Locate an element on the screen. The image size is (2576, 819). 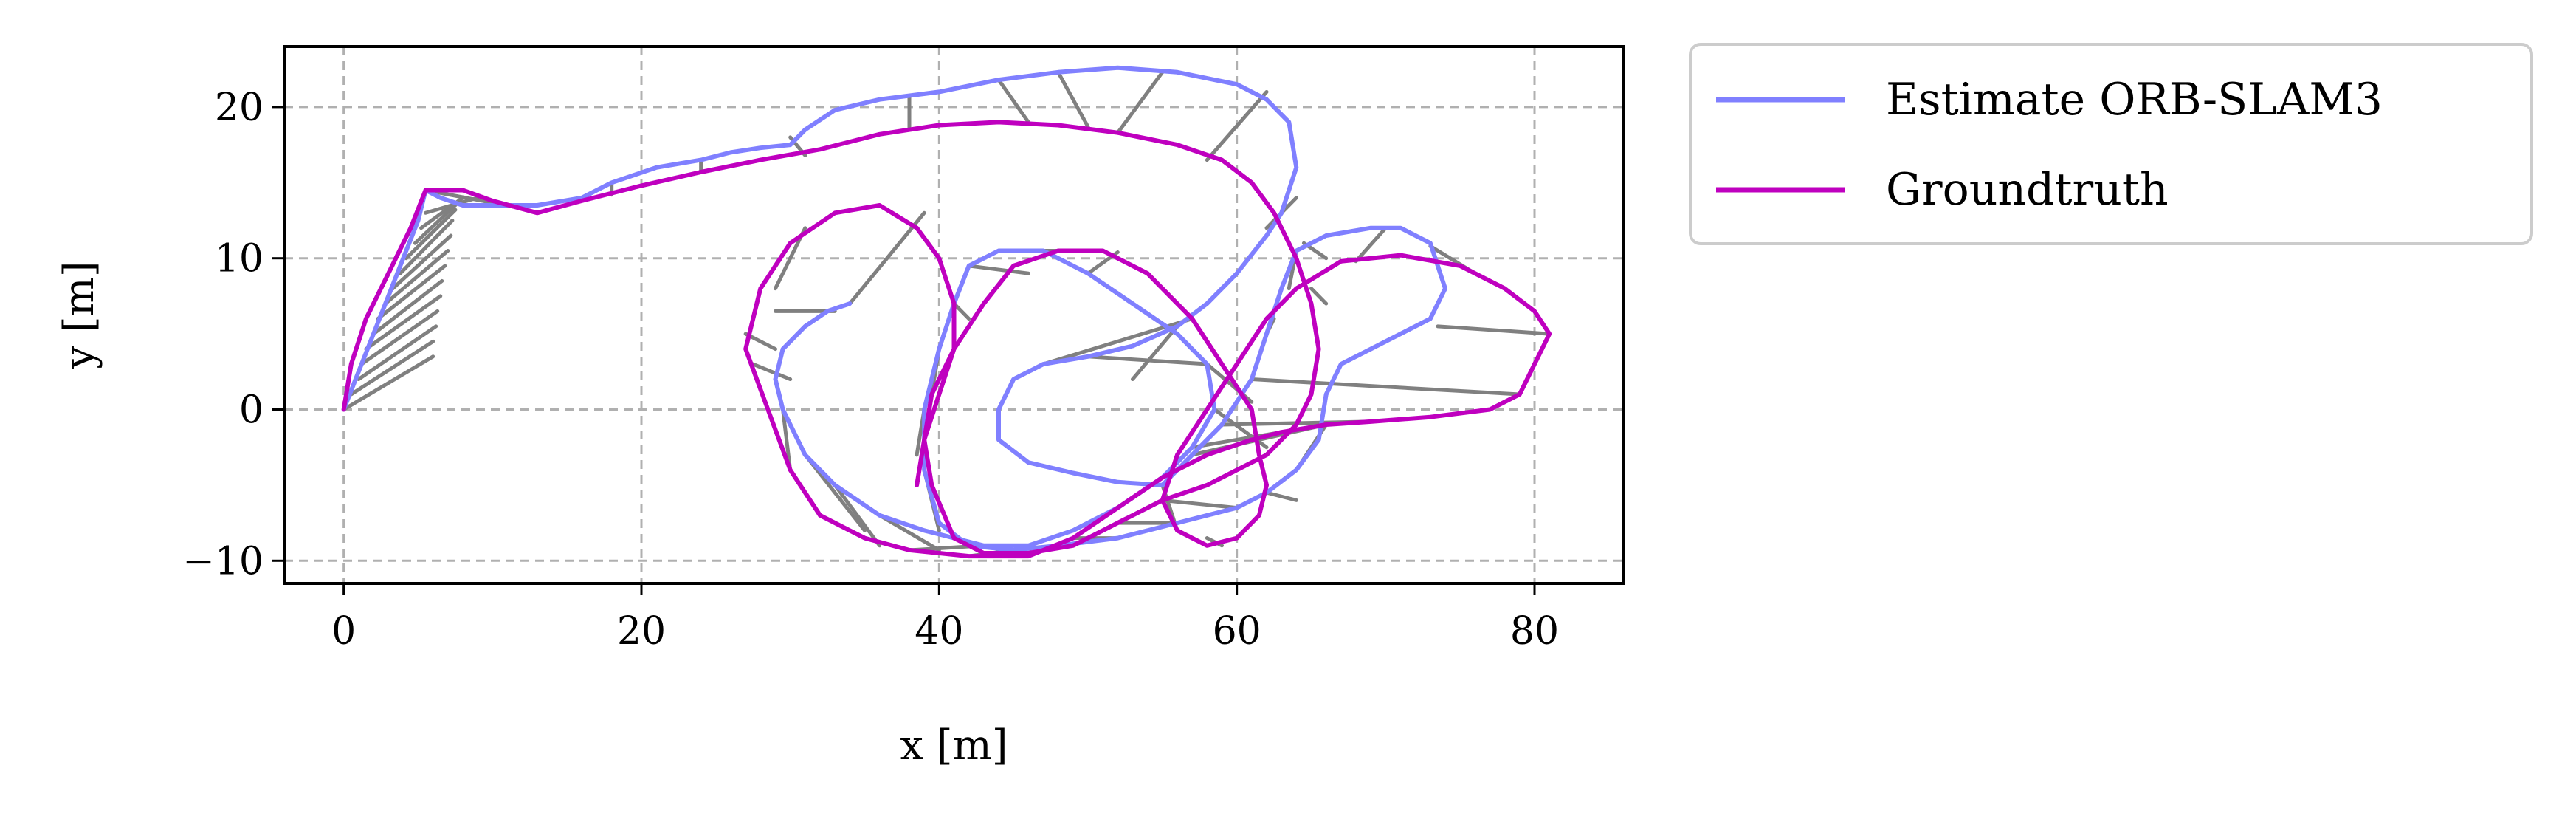
y-tick-label: −10 is located at coordinates (223, 561).